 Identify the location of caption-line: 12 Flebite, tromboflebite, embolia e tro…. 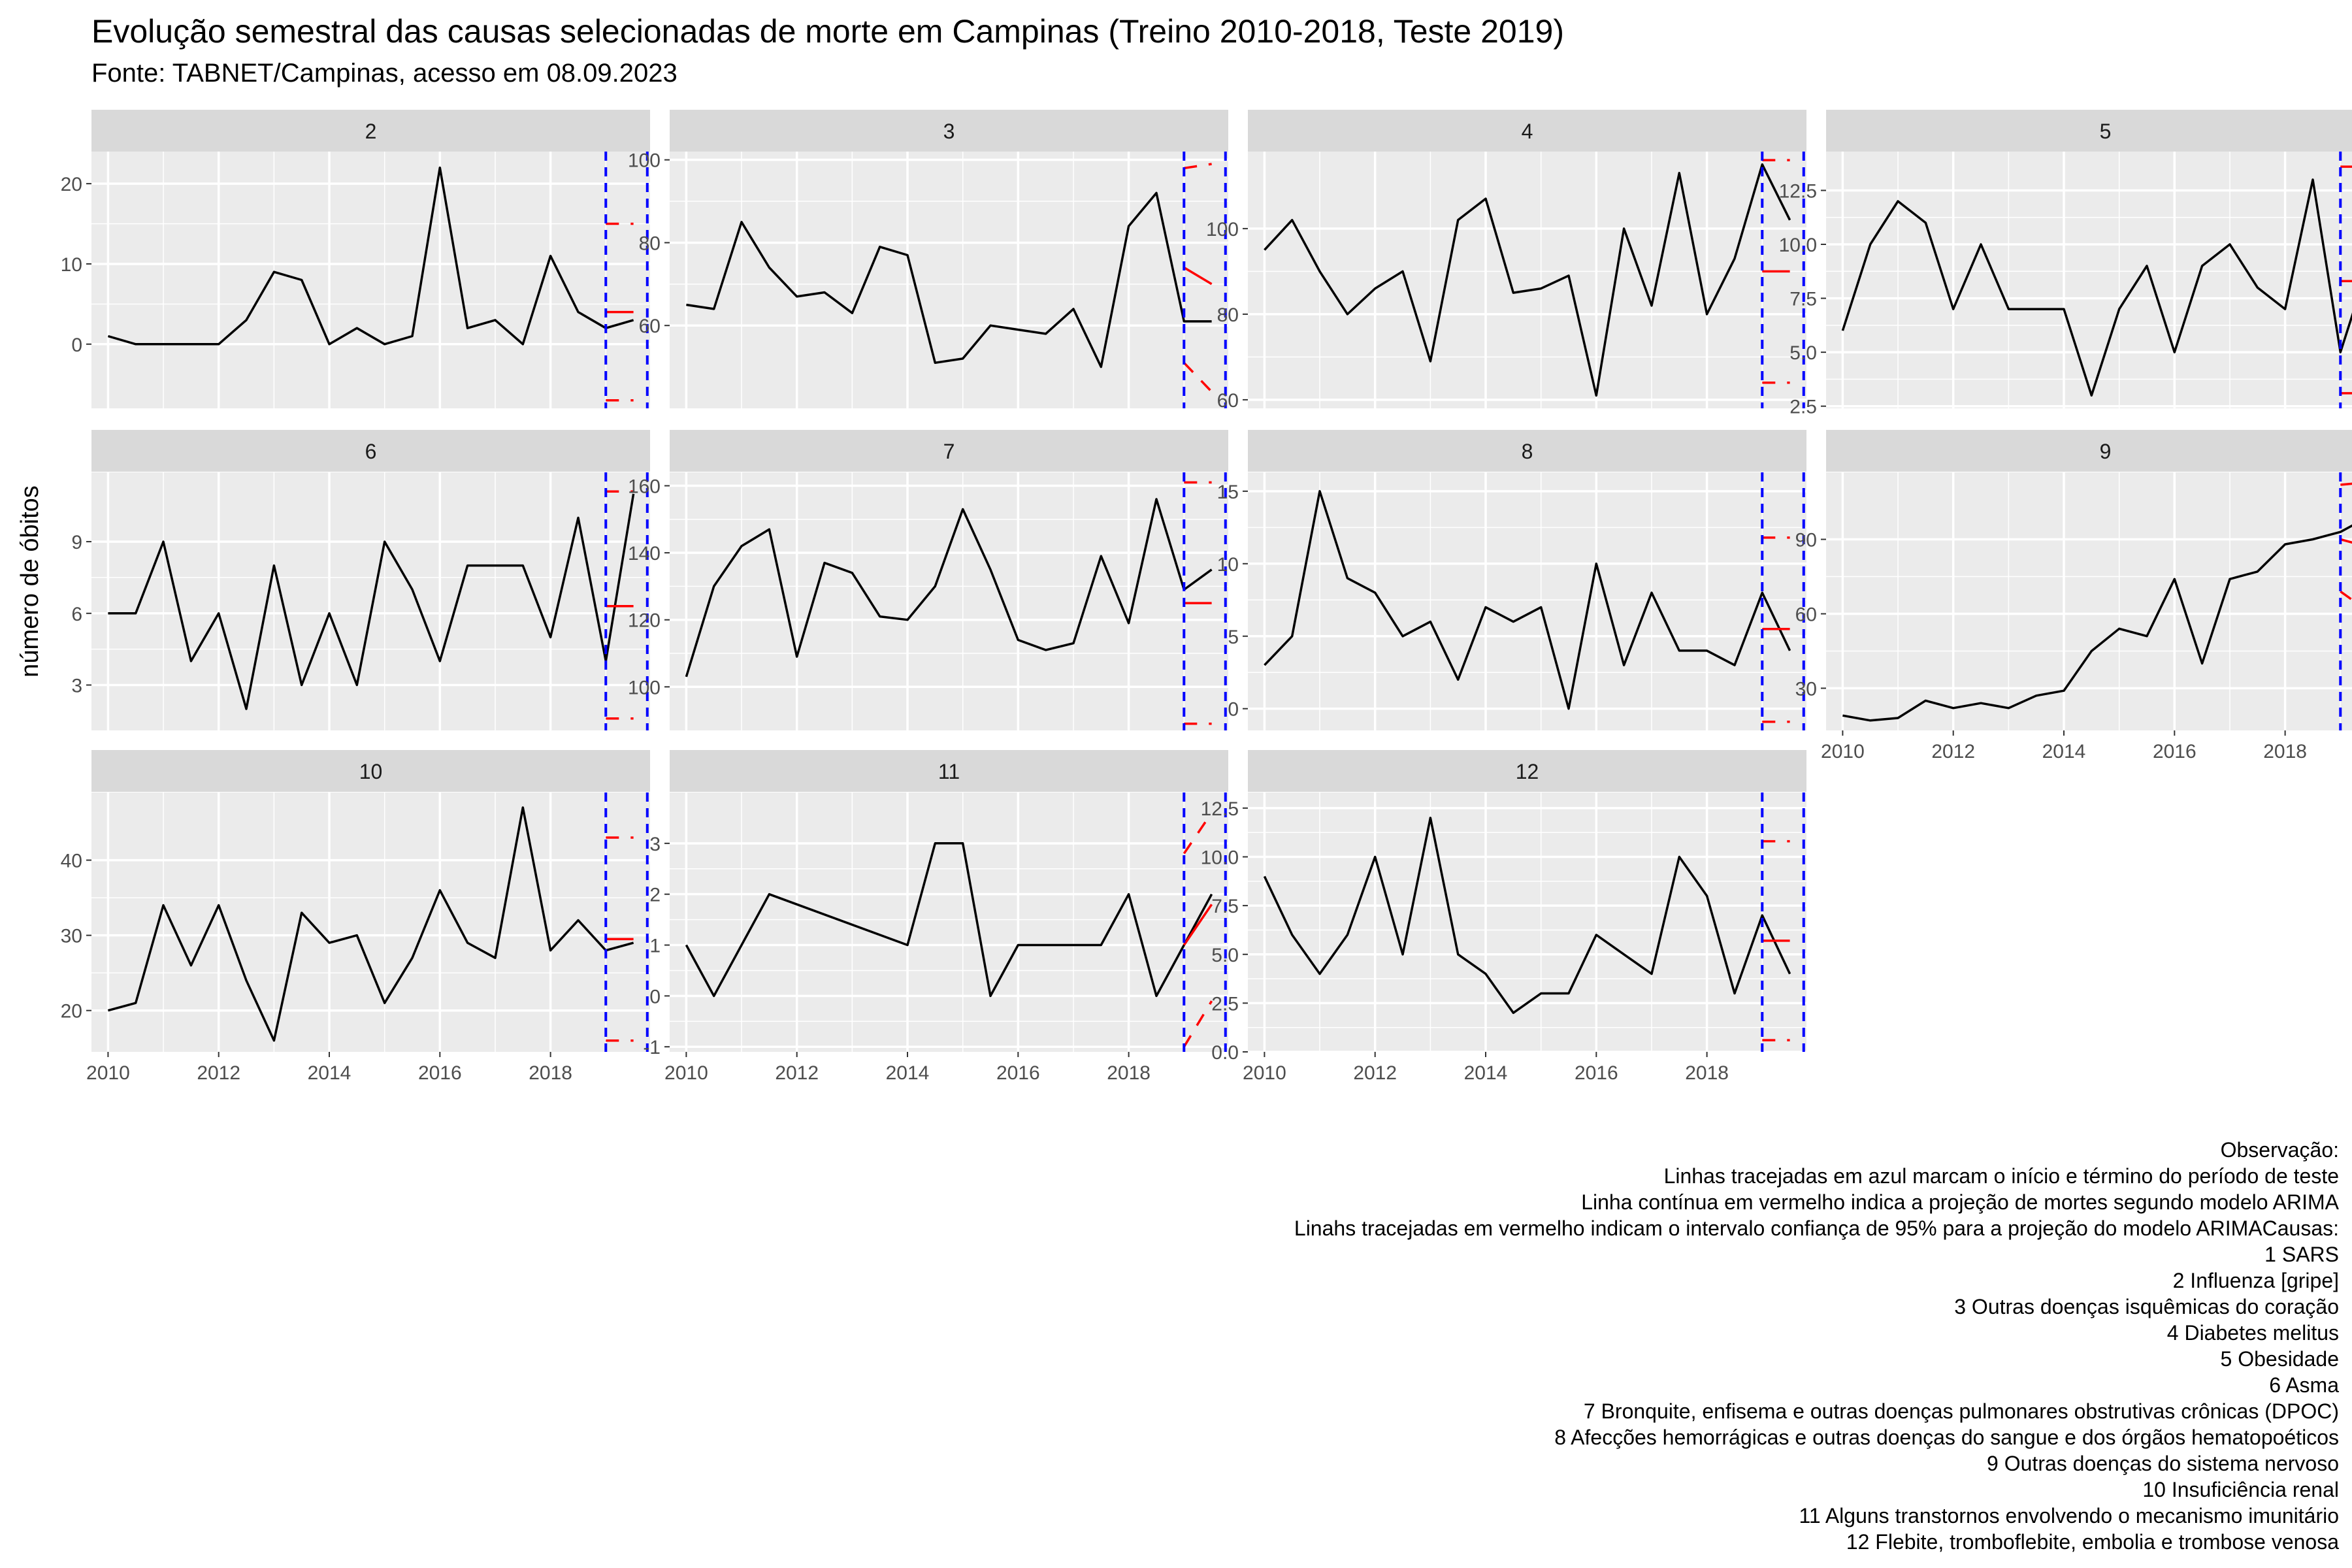
(2092, 1542).